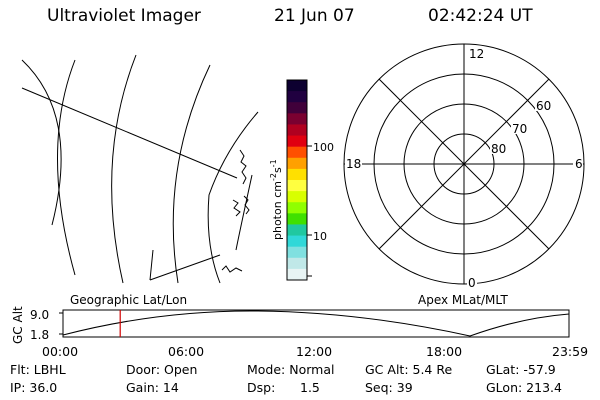  I want to click on mlt-label-0: 0, so click(472, 283).